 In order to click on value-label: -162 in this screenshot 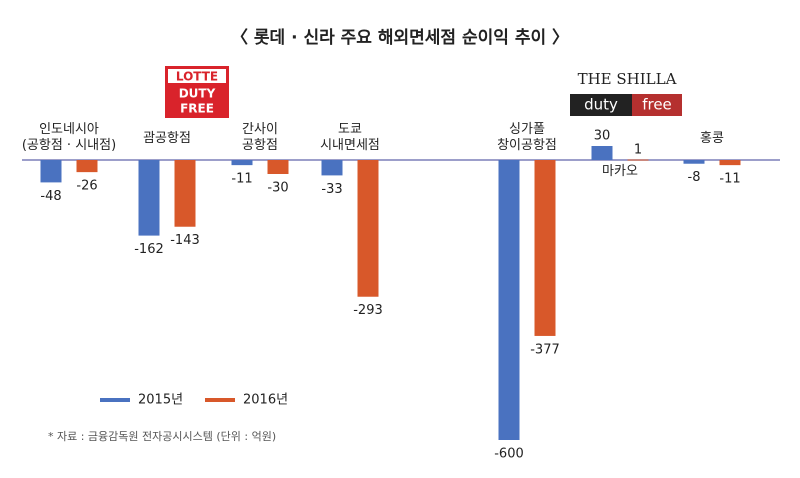, I will do `click(149, 249)`.